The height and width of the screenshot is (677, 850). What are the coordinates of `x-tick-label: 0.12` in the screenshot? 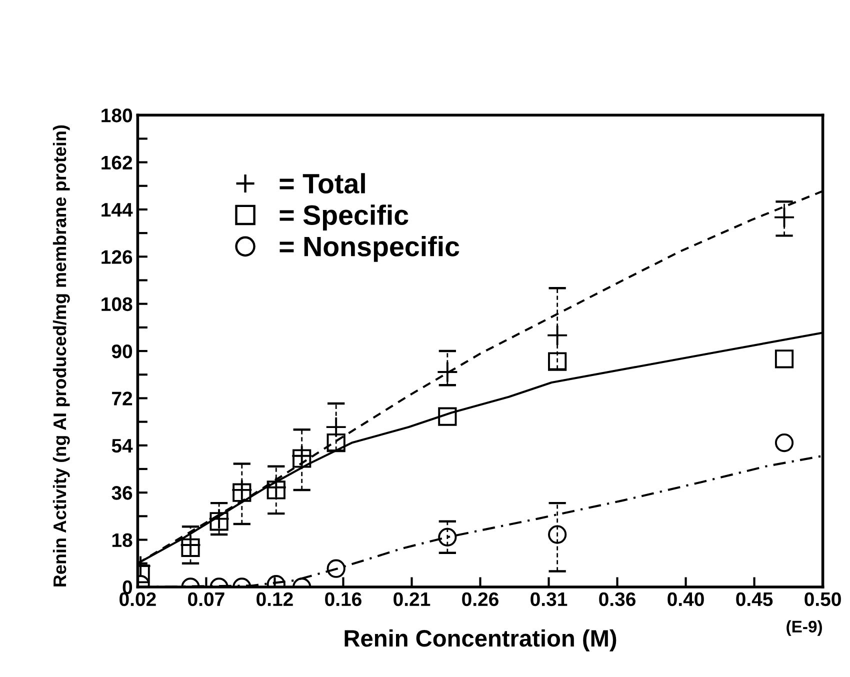 It's located at (274, 599).